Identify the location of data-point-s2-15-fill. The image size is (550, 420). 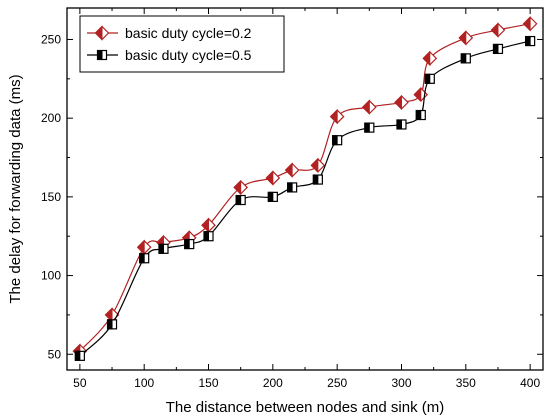
(427, 78).